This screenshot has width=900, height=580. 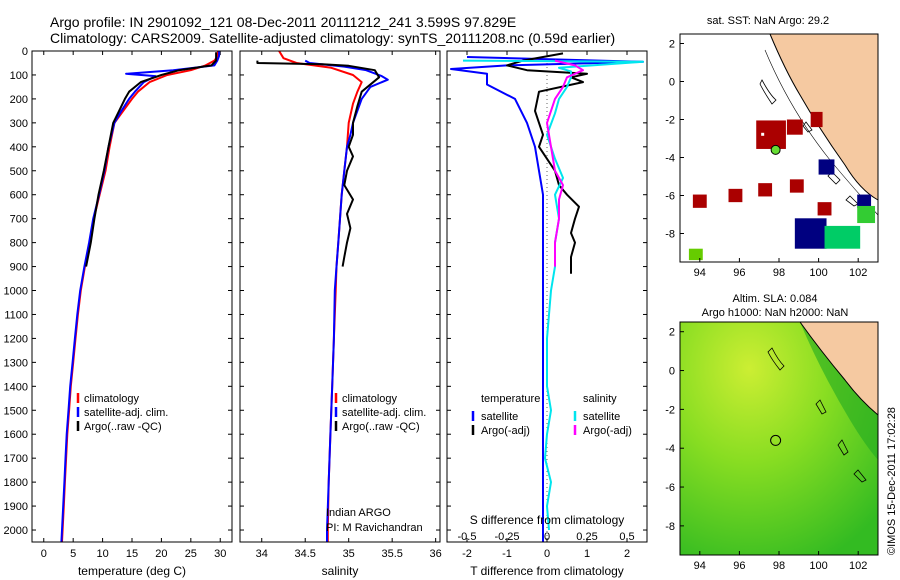 I want to click on y-tick-label: 1000, so click(x=16, y=292).